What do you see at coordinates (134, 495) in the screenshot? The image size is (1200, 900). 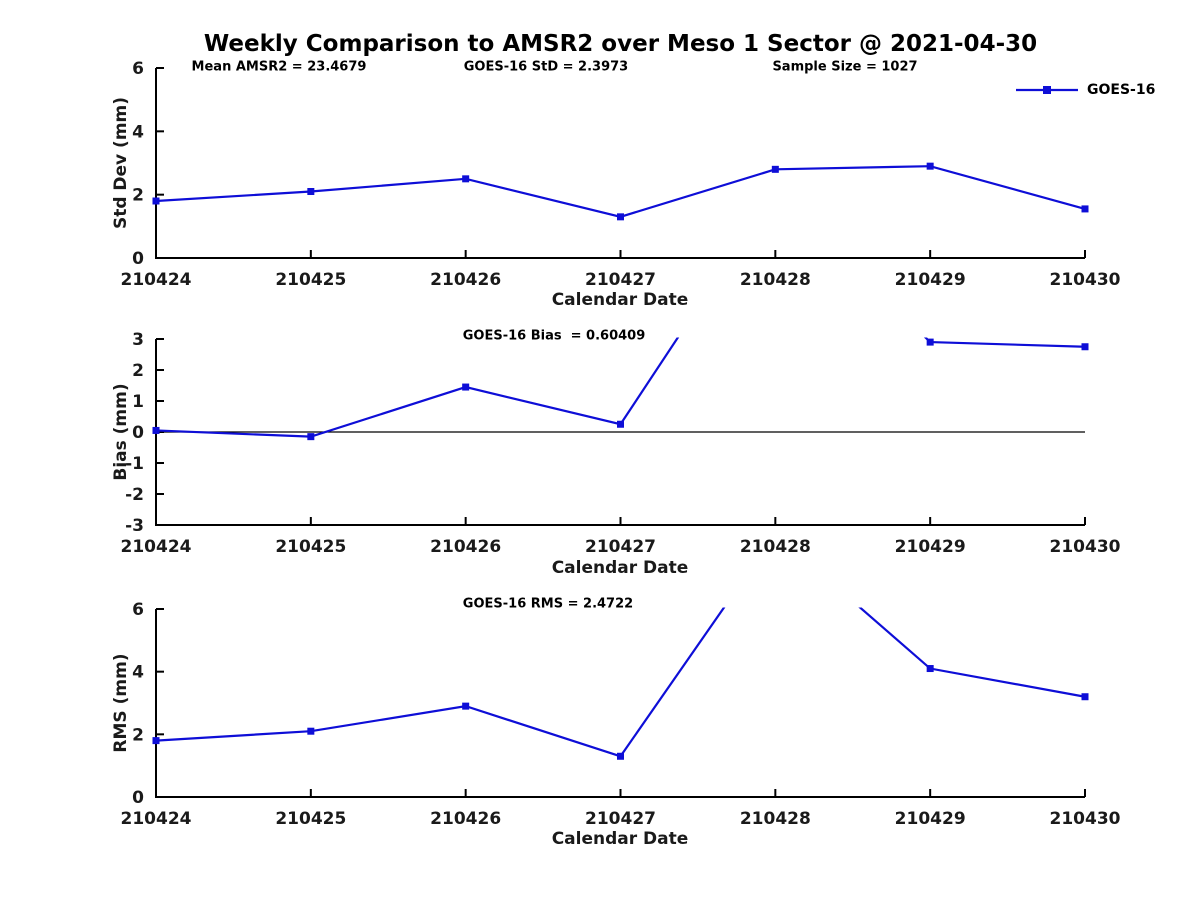 I see `y-tick-label: -2` at bounding box center [134, 495].